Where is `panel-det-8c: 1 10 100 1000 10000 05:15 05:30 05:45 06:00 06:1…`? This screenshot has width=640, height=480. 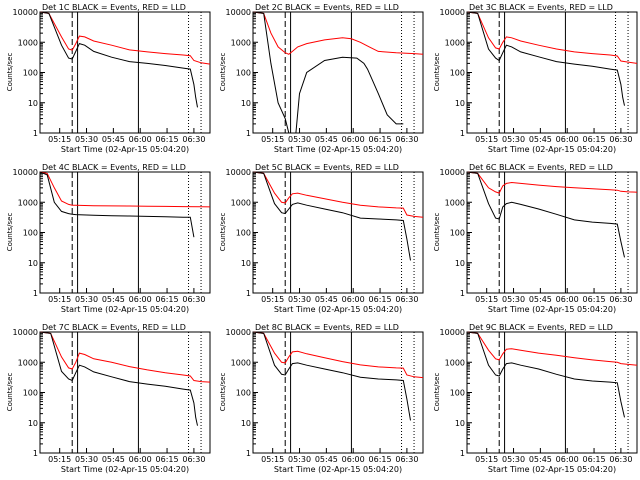
panel-det-8c: 1 10 100 1000 10000 05:15 05:30 05:45 06:00 06:1… is located at coordinates (321, 398).